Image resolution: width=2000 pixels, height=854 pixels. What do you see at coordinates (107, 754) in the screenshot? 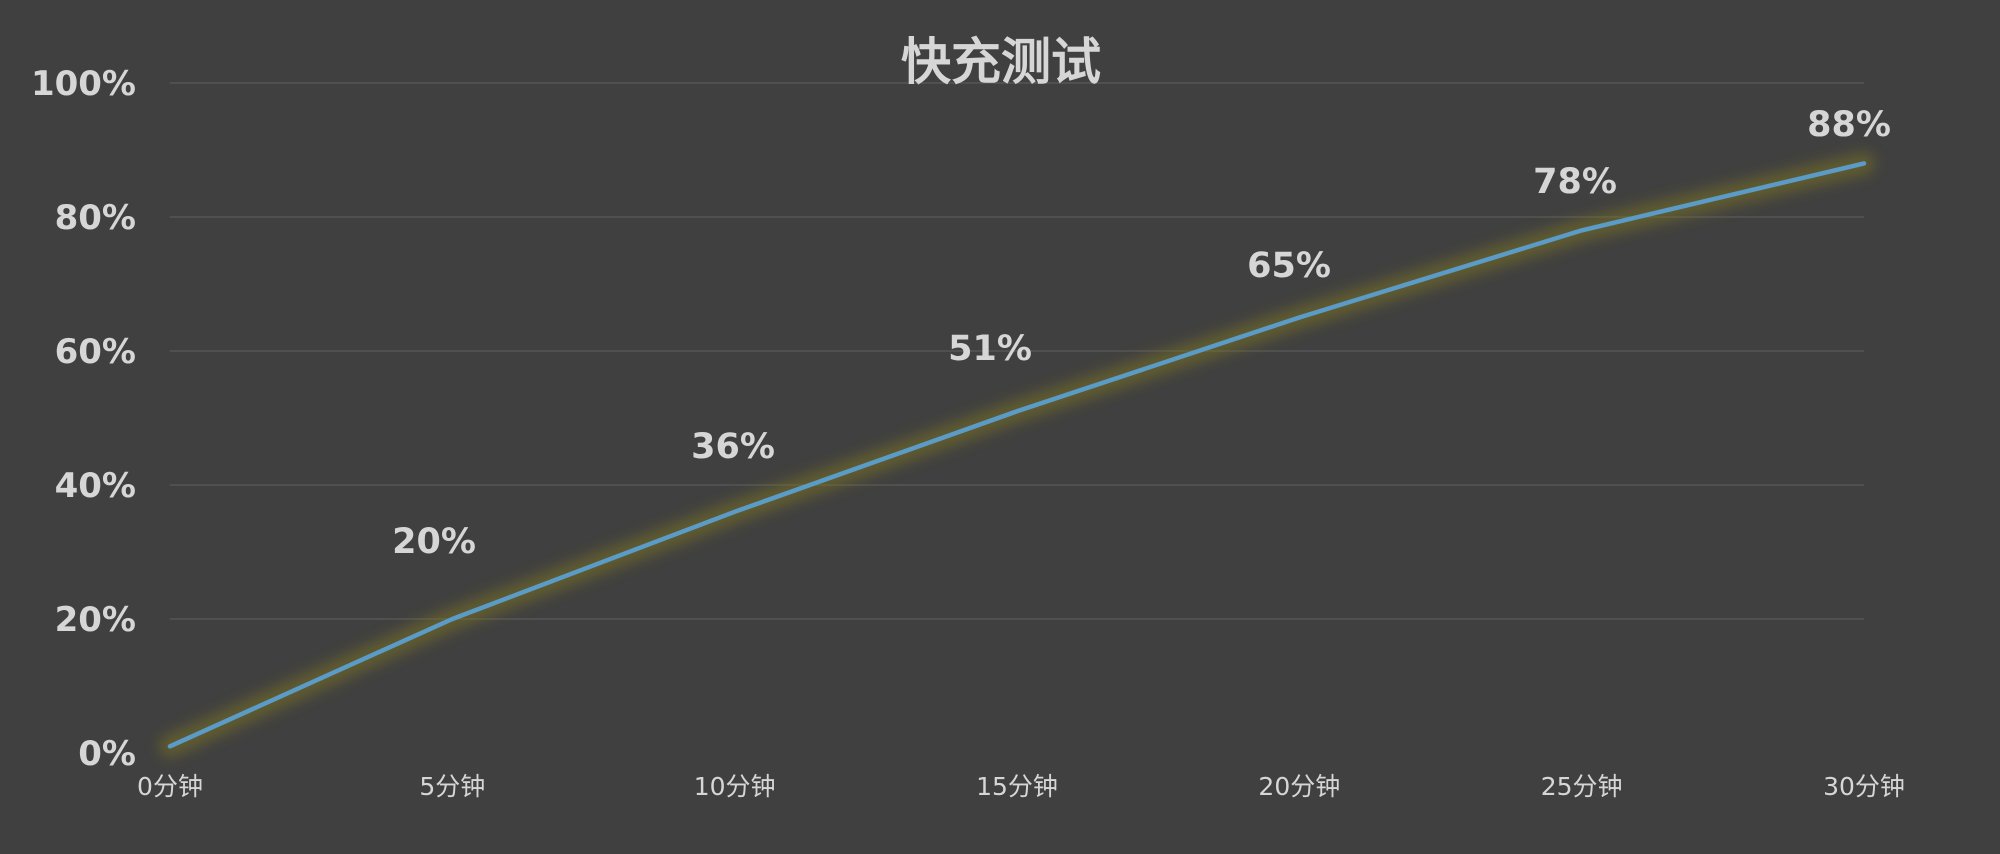
I see `y-tick-label: 0%` at bounding box center [107, 754].